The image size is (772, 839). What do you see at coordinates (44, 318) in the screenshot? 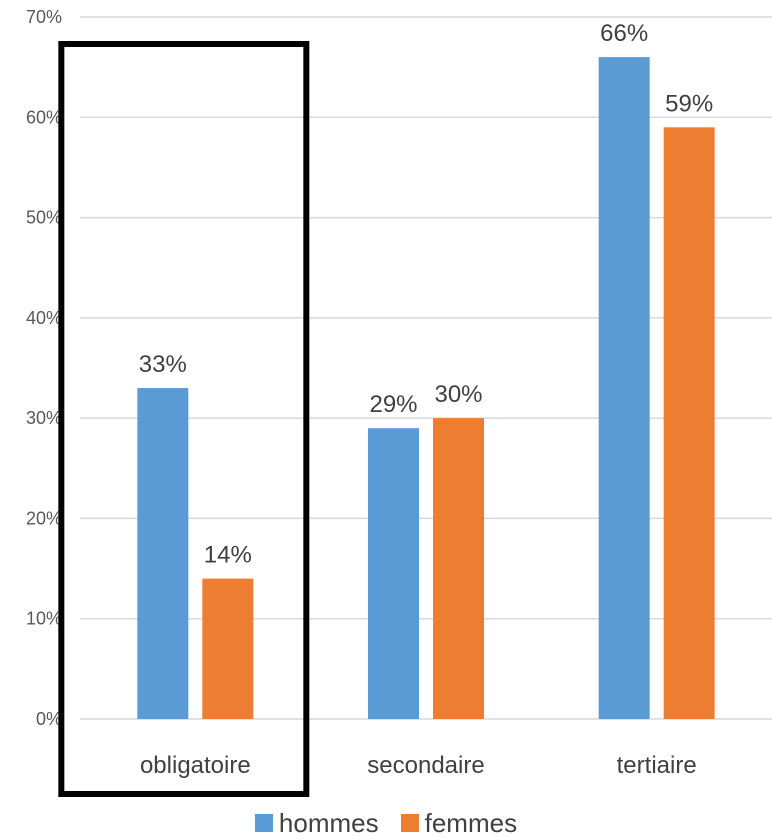
I see `y-tick-label: 40%` at bounding box center [44, 318].